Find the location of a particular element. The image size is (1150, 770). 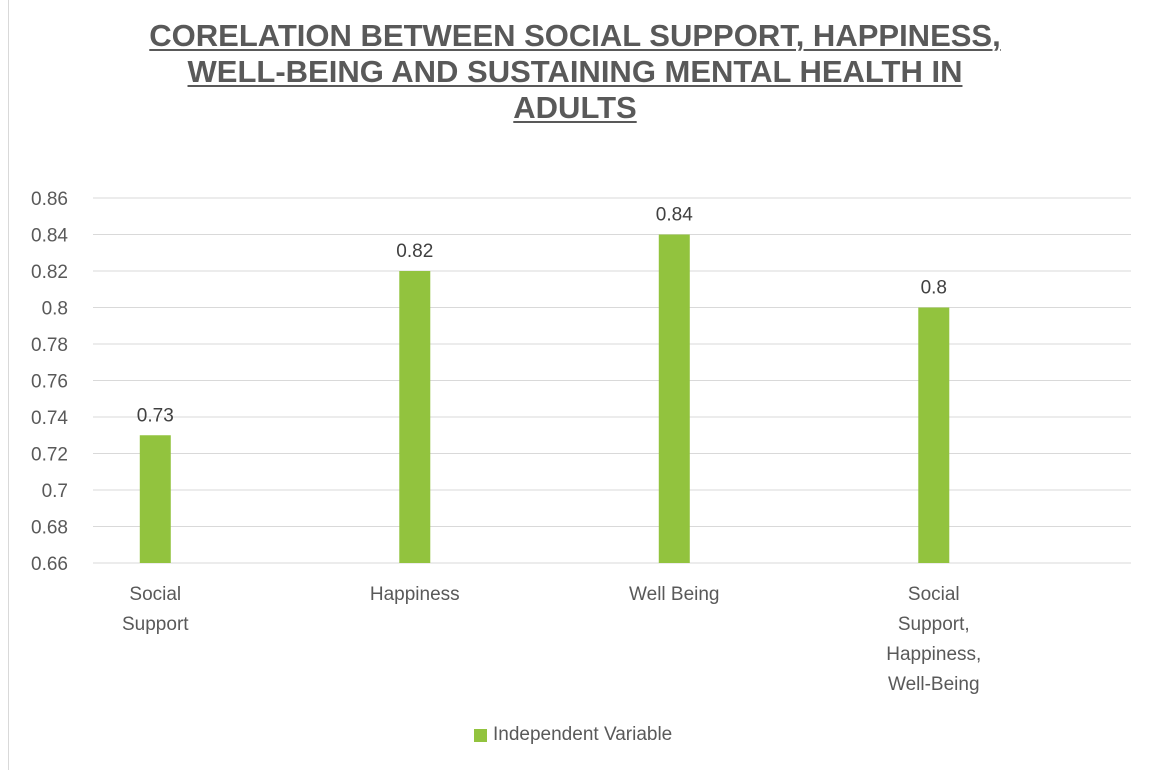

x-tick-label: Support is located at coordinates (155, 624).